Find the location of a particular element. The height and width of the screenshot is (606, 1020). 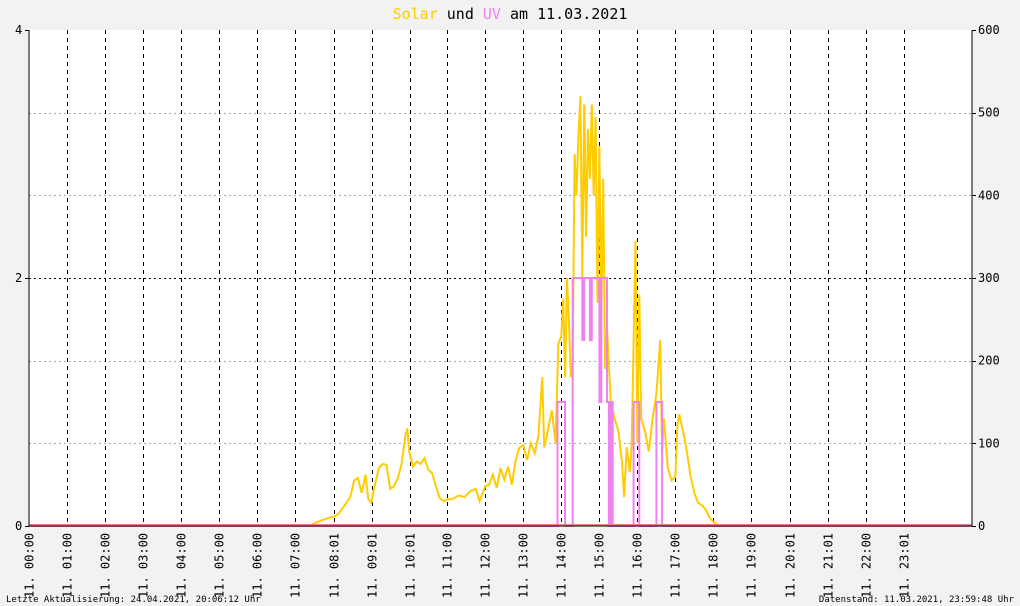

x-tick-label: 11. 07:00 is located at coordinates (296, 565).